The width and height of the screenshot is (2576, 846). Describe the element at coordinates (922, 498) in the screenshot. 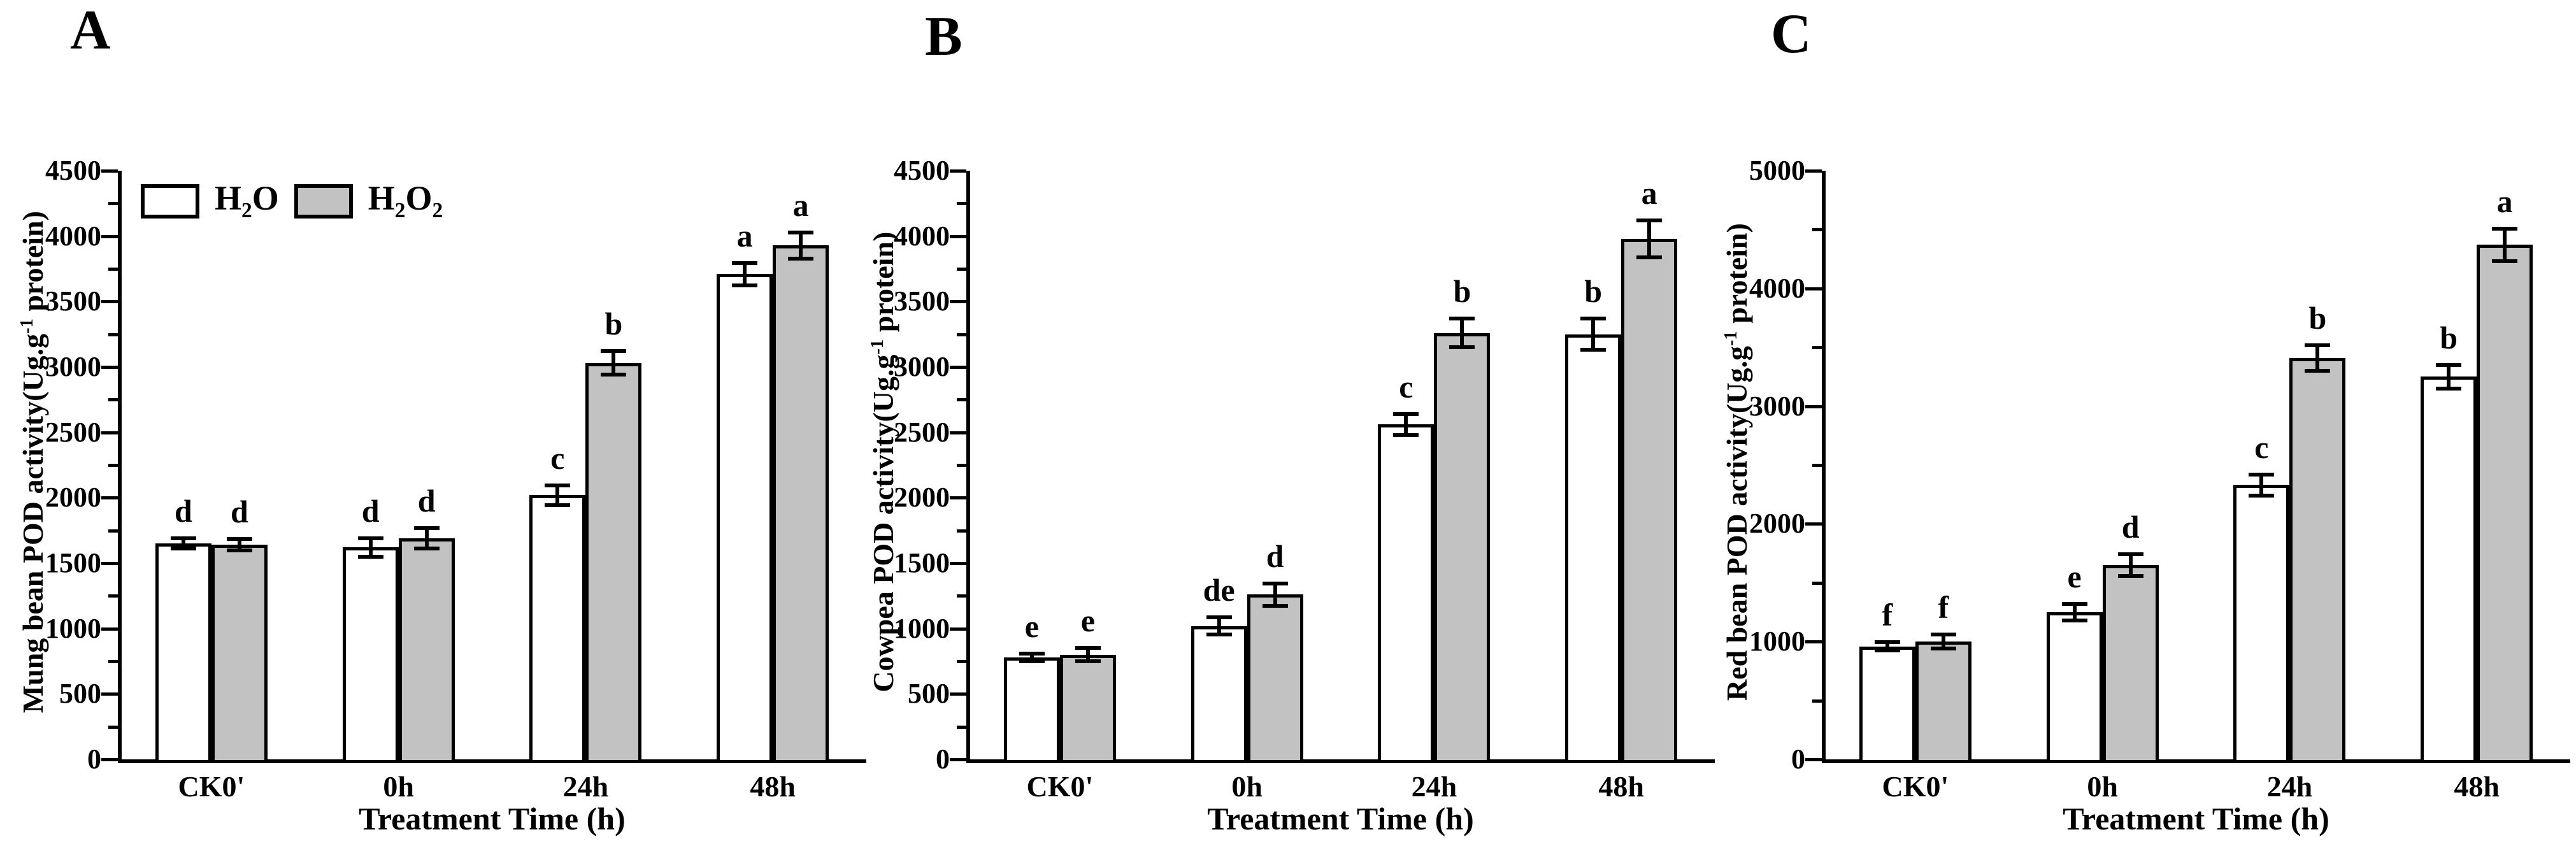

I see `y-tick-label: 2000` at that location.